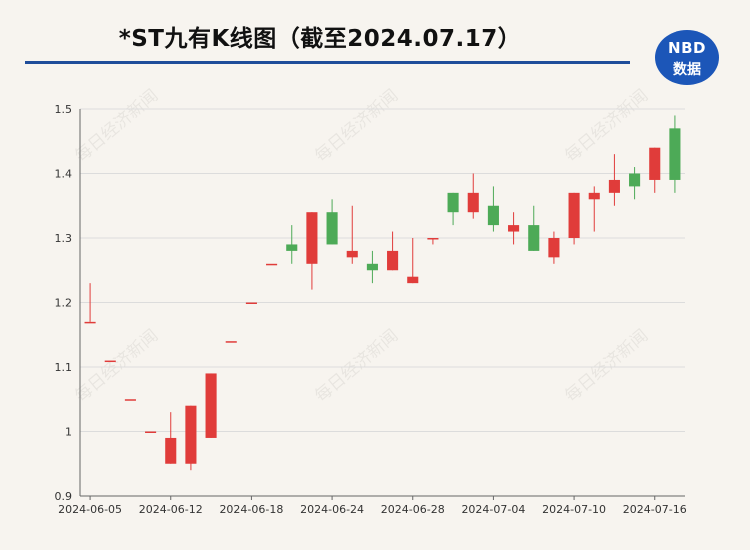 The width and height of the screenshot is (750, 550). I want to click on y-axis: 0.9 1 1.1 1.2 1.3 1.4 1.5, so click(68, 303).